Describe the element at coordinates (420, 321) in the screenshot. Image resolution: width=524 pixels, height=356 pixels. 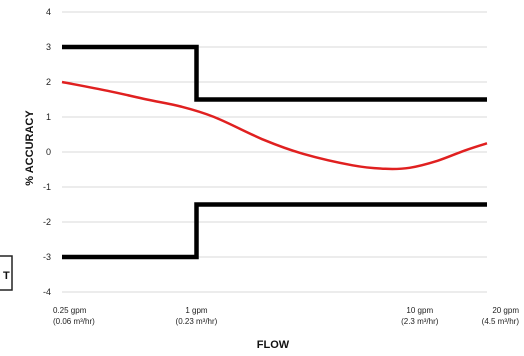
I see `x-tick-sublabel: (2.3 m³/hr)` at that location.